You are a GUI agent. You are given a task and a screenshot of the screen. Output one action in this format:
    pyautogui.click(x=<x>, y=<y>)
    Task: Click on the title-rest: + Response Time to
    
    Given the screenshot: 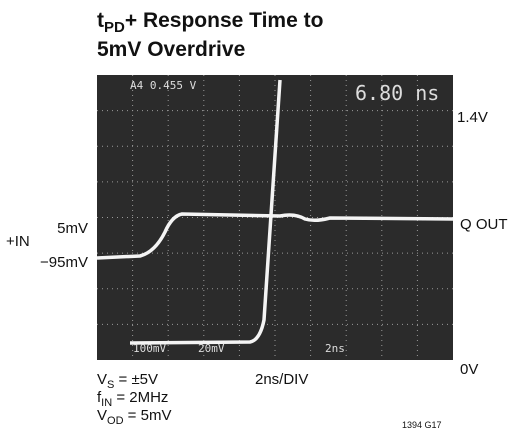 What is the action you would take?
    pyautogui.click(x=224, y=20)
    